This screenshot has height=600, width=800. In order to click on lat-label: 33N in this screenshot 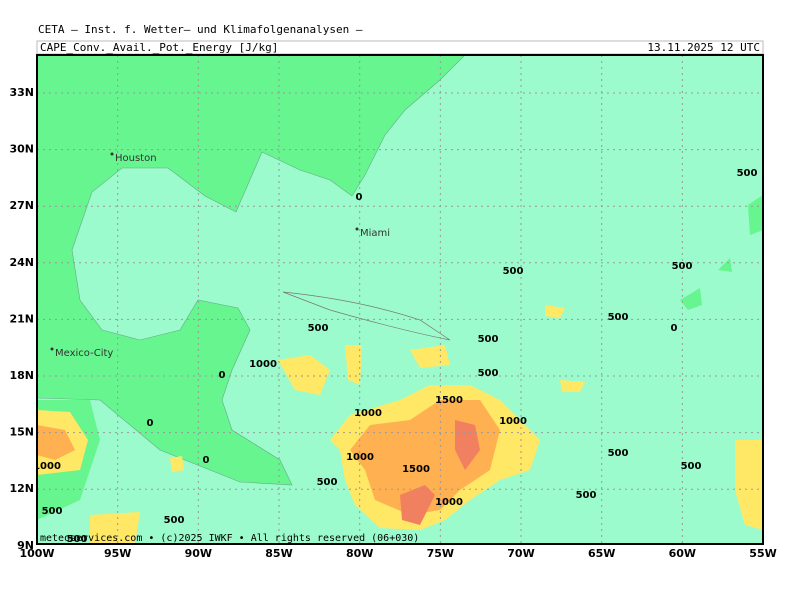, I will do `click(21, 92)`.